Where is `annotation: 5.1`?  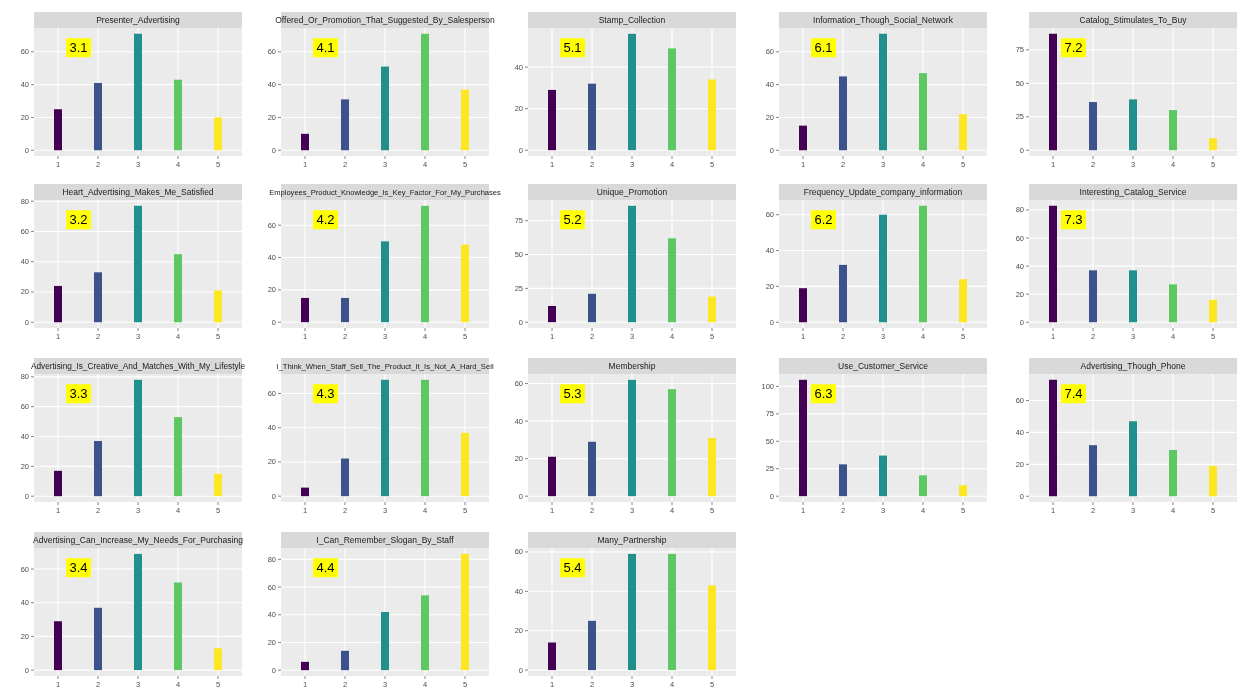 annotation: 5.1 is located at coordinates (572, 48).